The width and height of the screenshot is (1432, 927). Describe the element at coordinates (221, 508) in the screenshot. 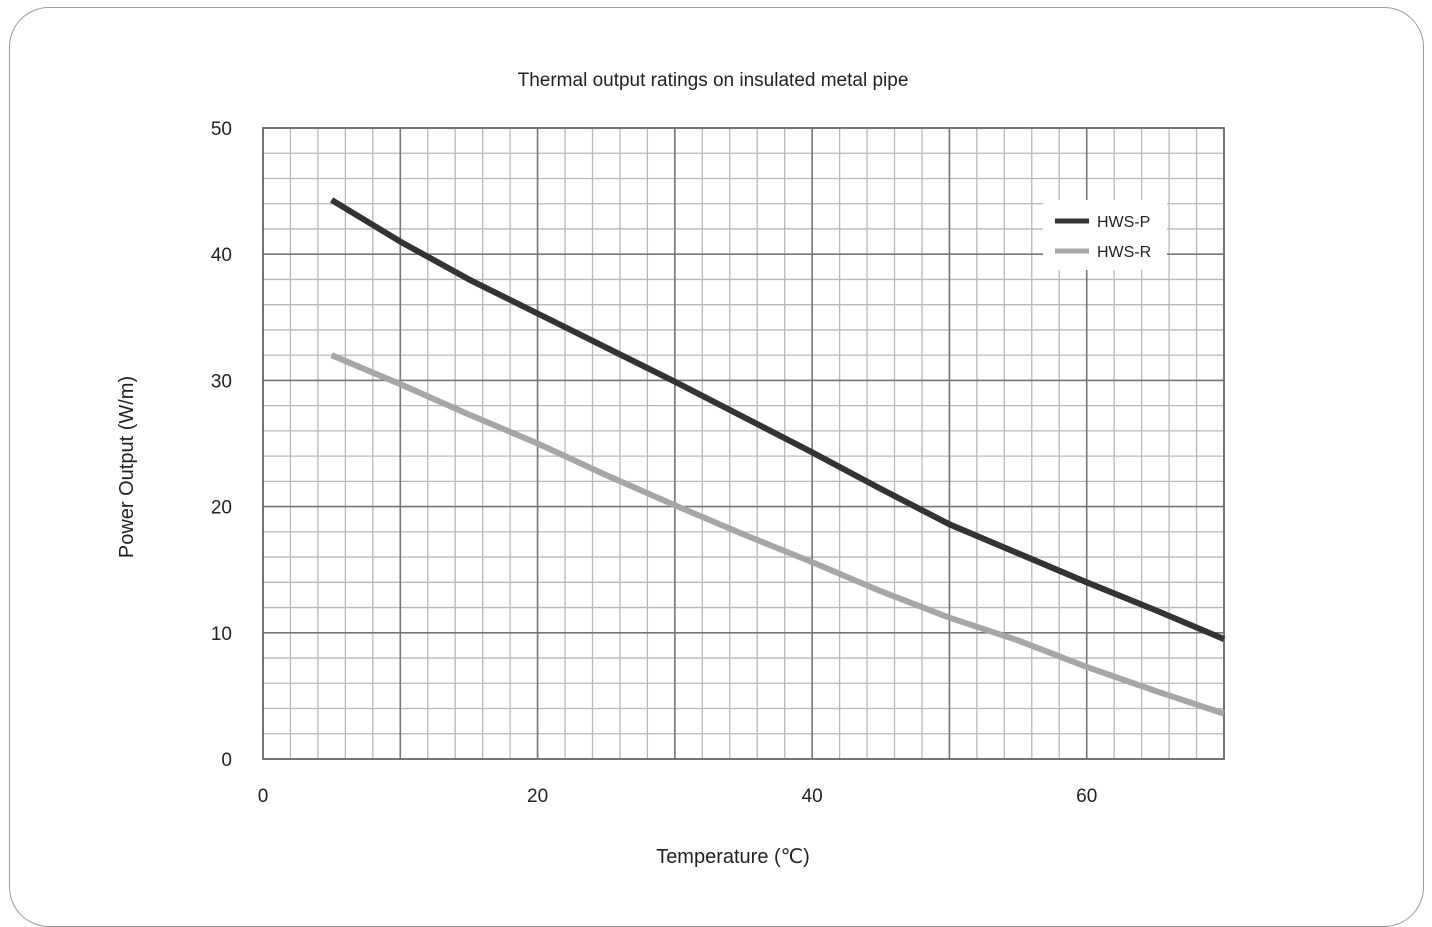

I see `y-tick-label: 20` at that location.